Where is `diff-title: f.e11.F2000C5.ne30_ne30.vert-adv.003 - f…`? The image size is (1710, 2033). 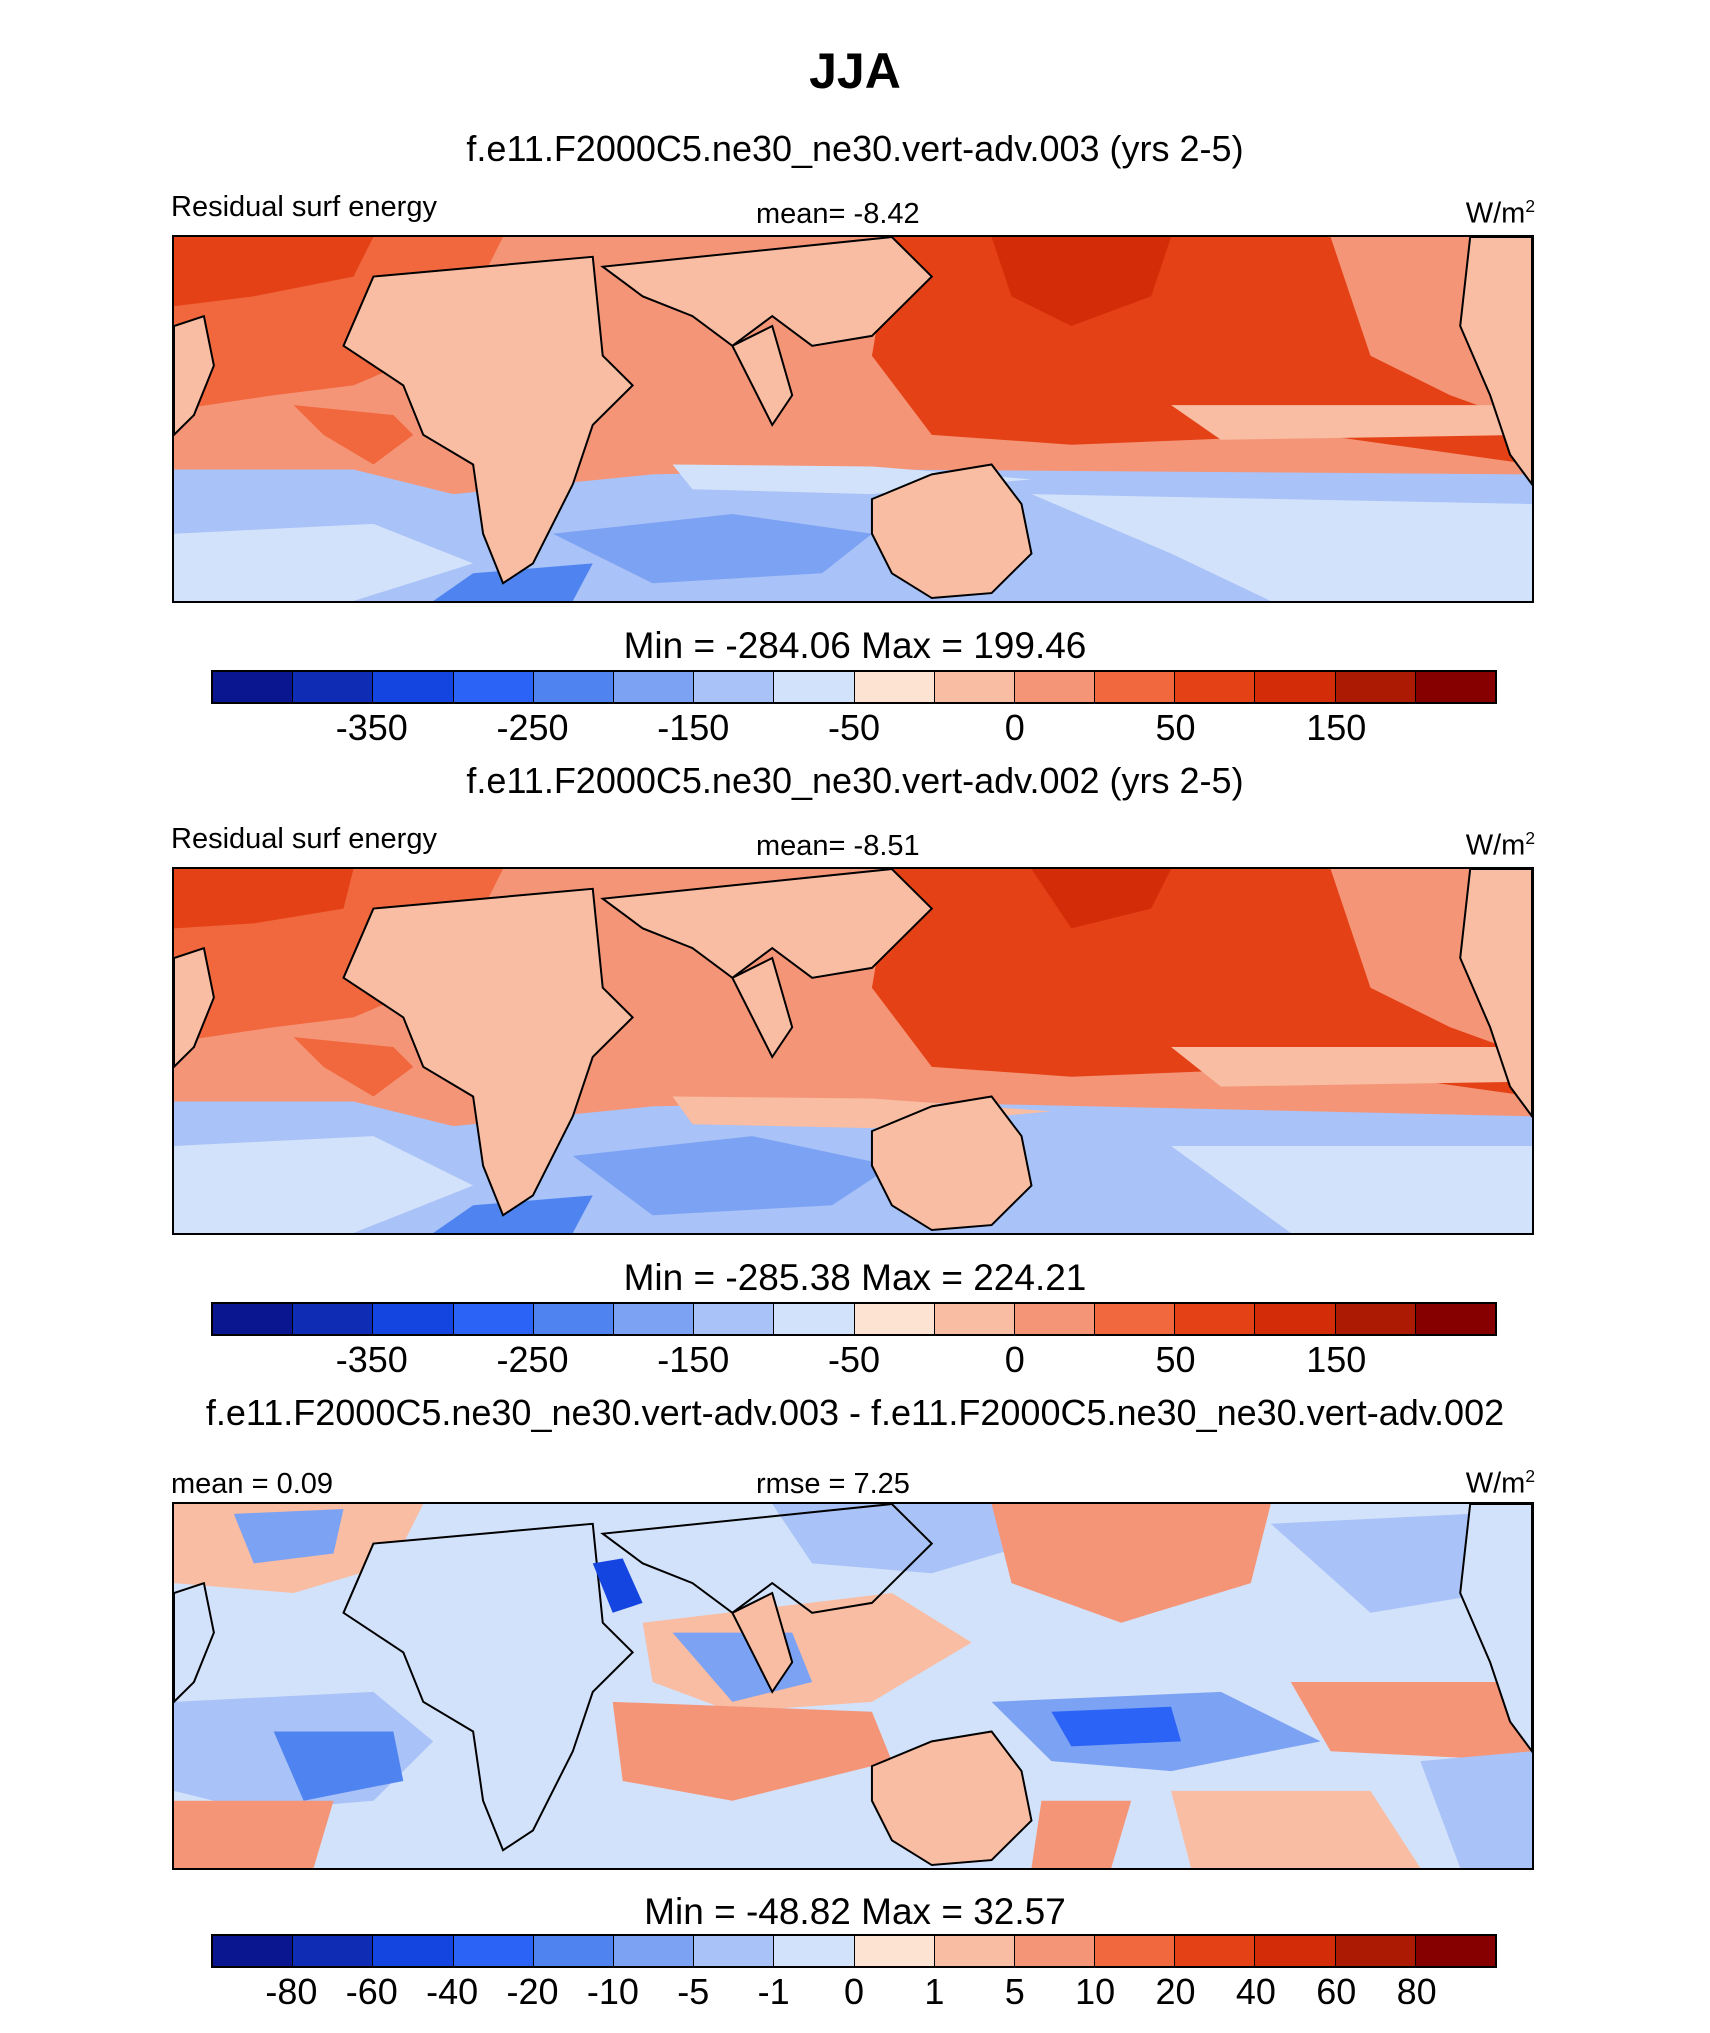
diff-title: f.e11.F2000C5.ne30_ne30.vert-adv.003 - f… is located at coordinates (855, 1412).